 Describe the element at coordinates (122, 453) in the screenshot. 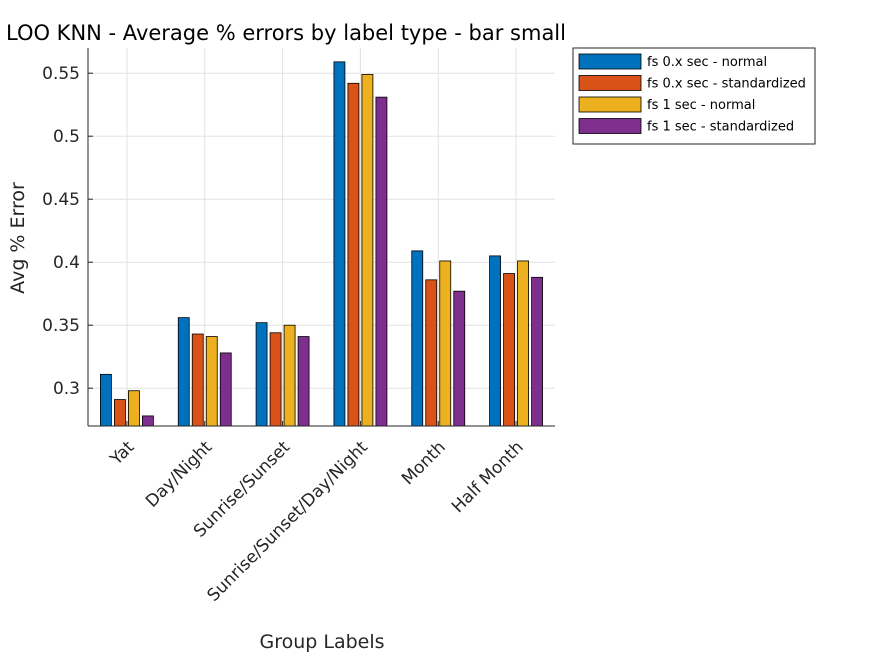

I see `x-tick-label: Yat` at that location.